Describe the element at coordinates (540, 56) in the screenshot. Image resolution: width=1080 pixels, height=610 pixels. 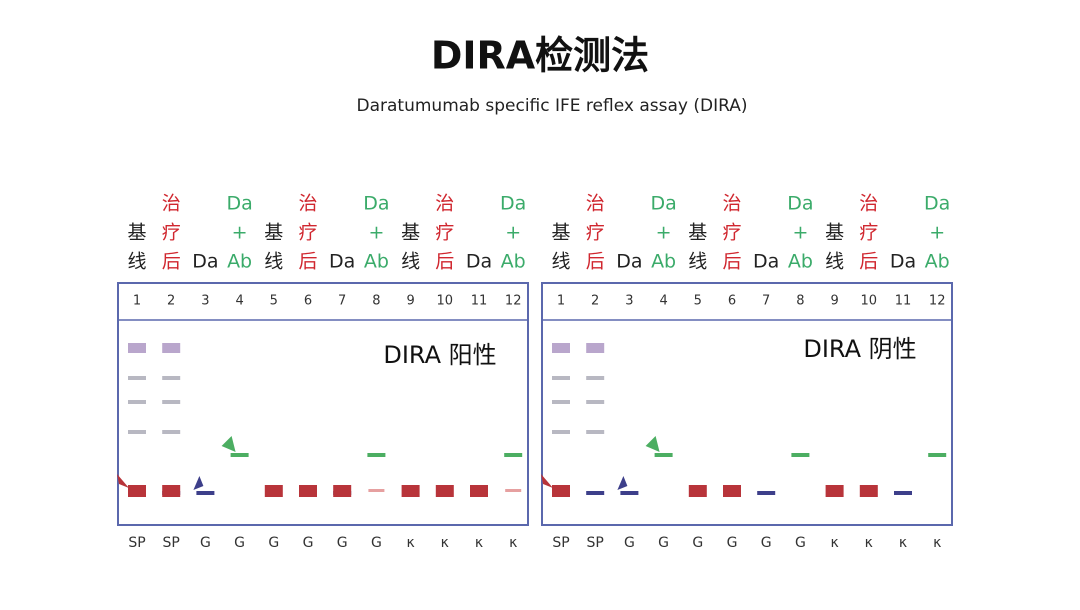
I see `title: DIRA检测法` at that location.